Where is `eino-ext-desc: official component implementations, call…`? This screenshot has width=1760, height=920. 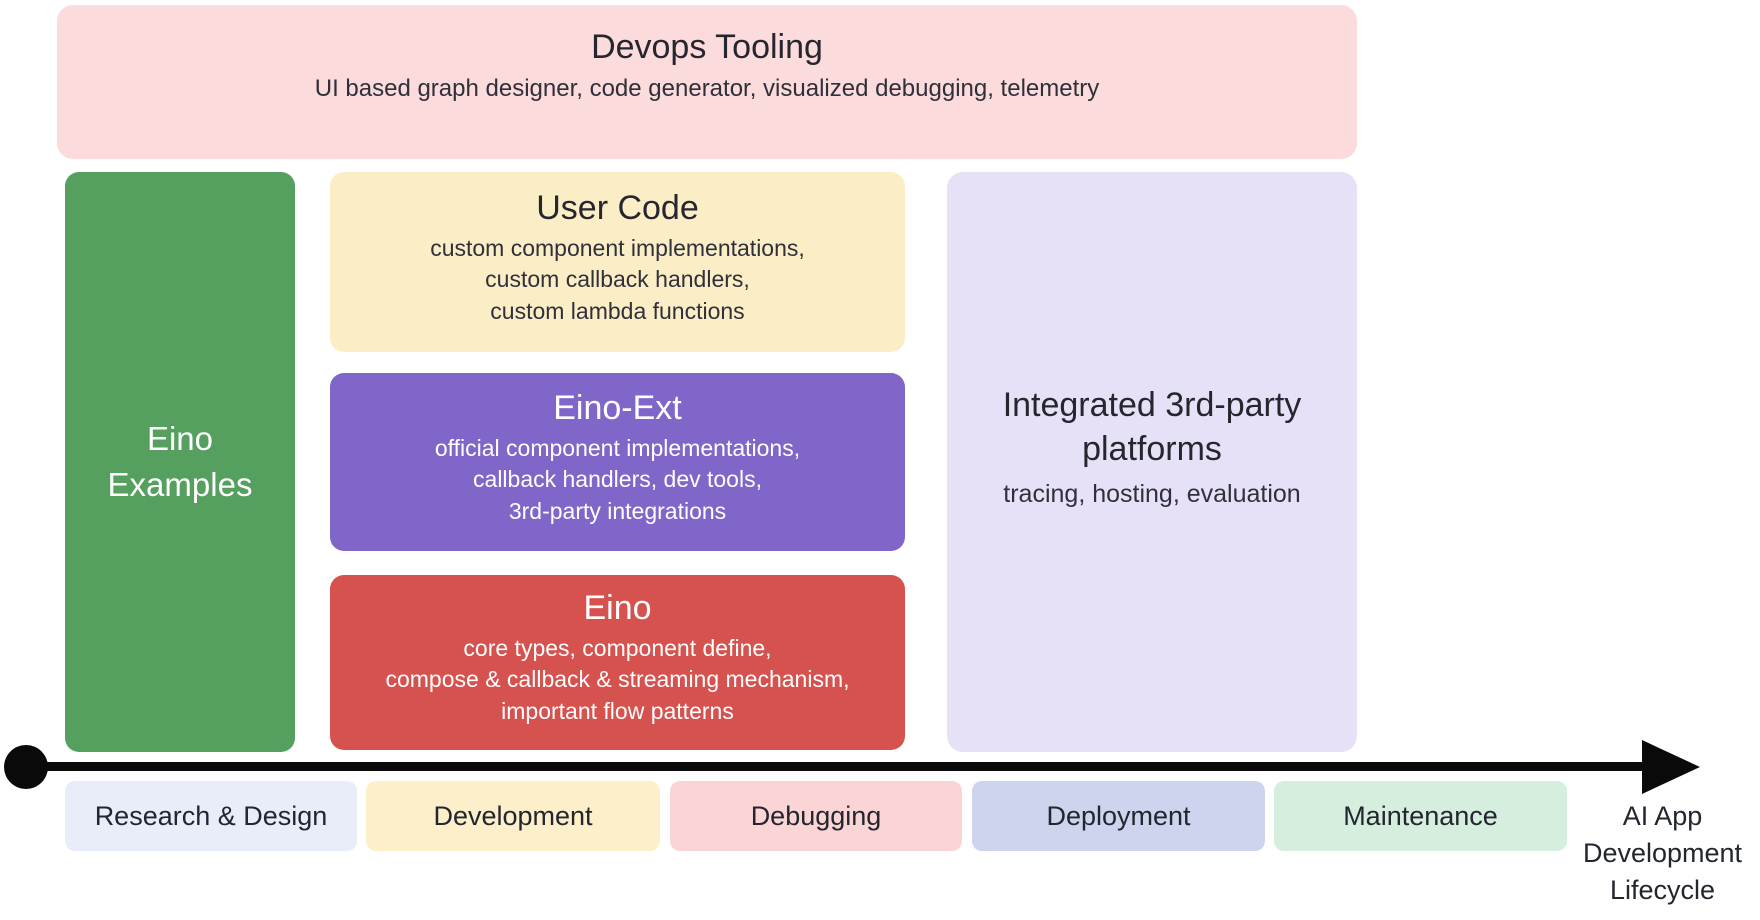
eino-ext-desc: official component implementations, call… is located at coordinates (617, 479).